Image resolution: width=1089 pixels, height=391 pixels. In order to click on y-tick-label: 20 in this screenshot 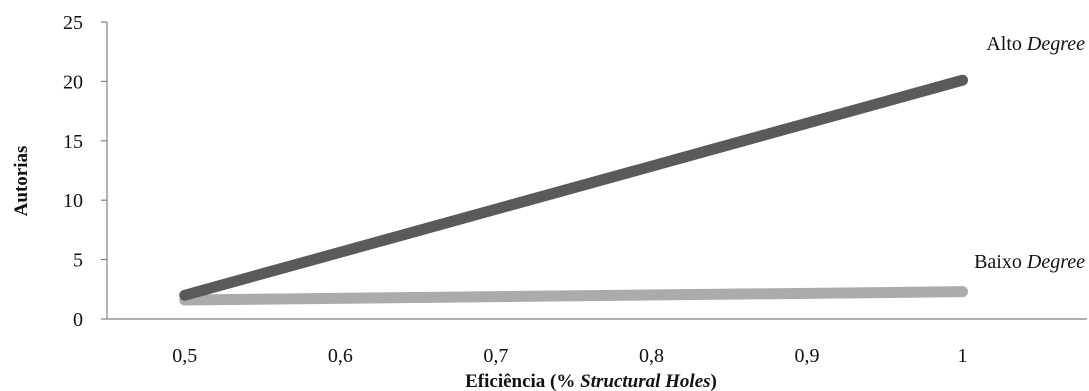, I will do `click(73, 82)`.